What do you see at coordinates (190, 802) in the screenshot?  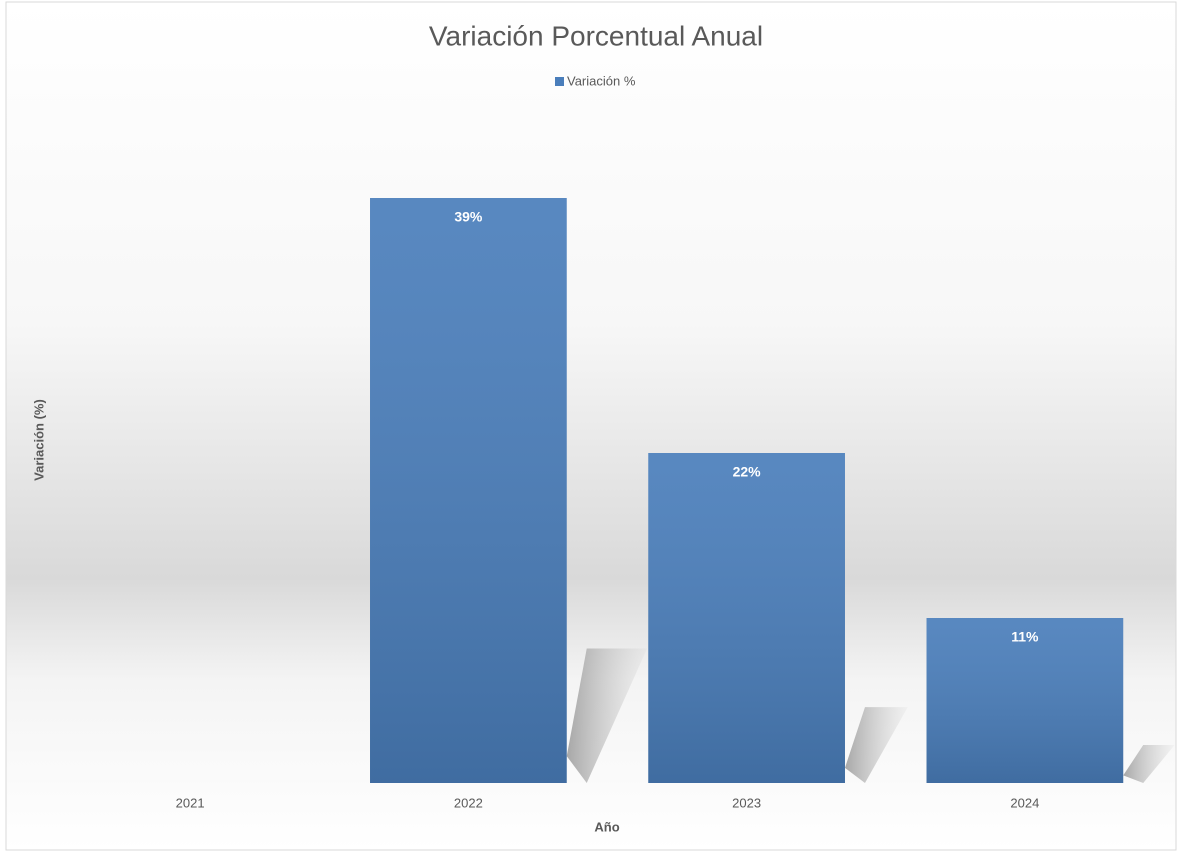 I see `x-tick-label: 2021` at bounding box center [190, 802].